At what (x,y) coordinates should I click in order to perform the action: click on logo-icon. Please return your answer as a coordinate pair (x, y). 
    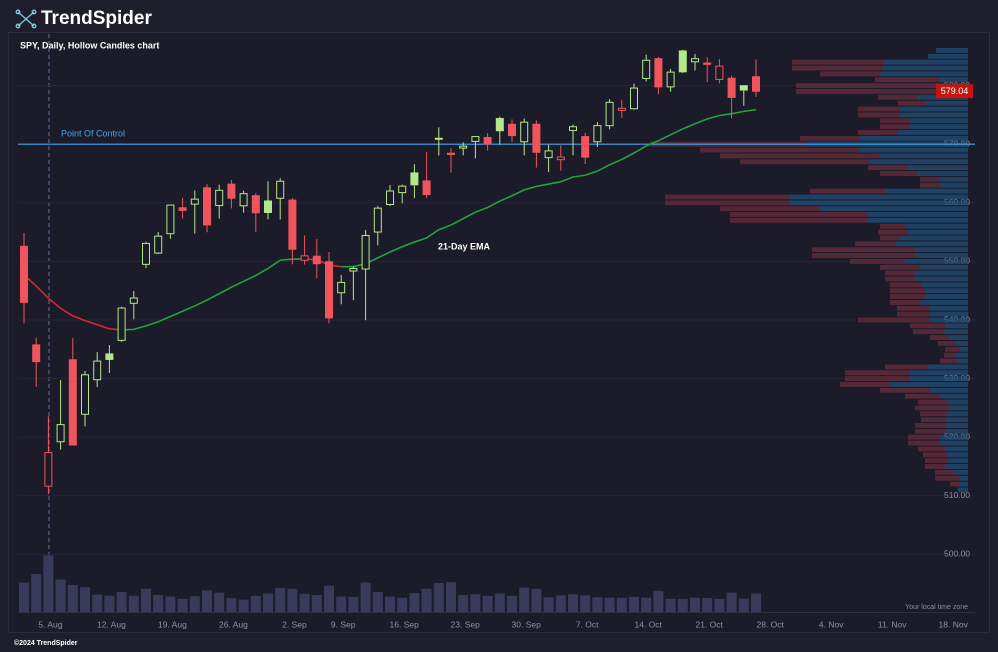
    Looking at the image, I should click on (26, 19).